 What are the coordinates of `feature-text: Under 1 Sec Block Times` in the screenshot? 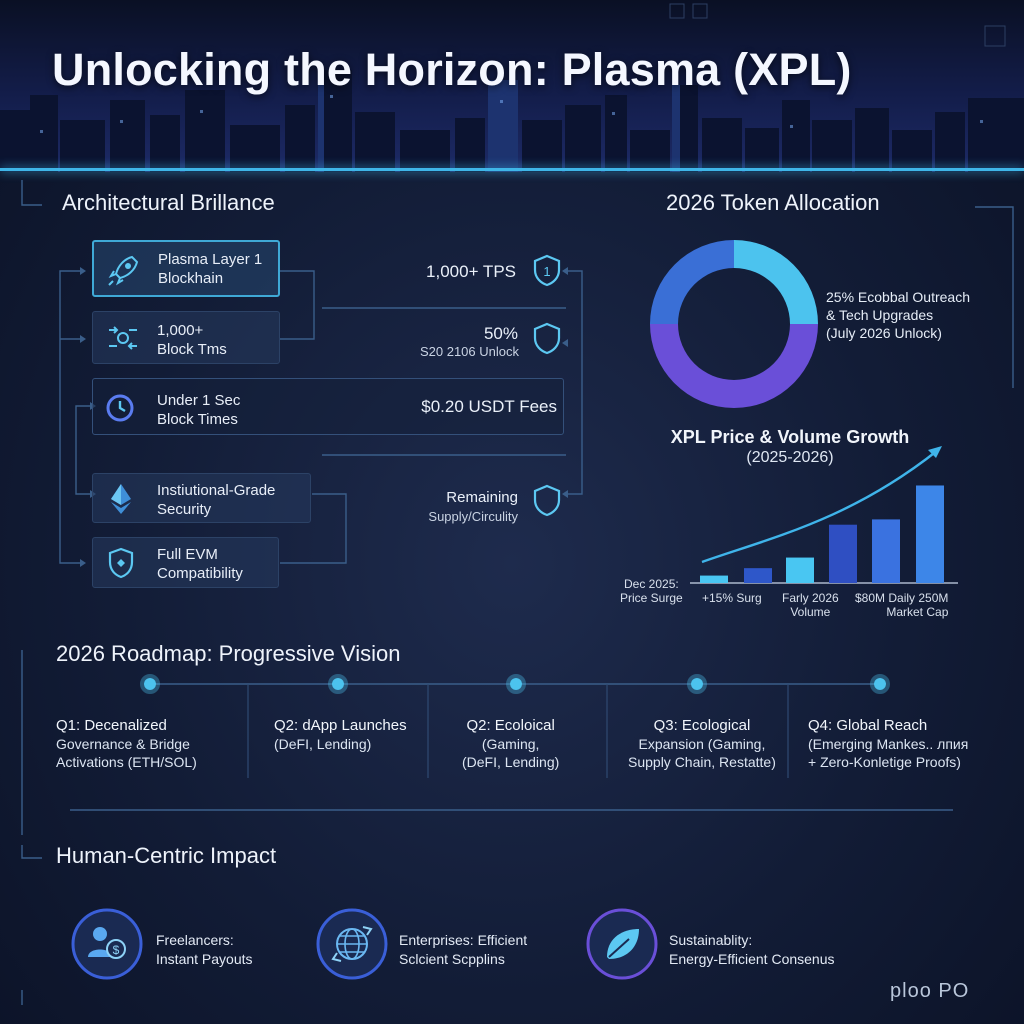 It's located at (199, 410).